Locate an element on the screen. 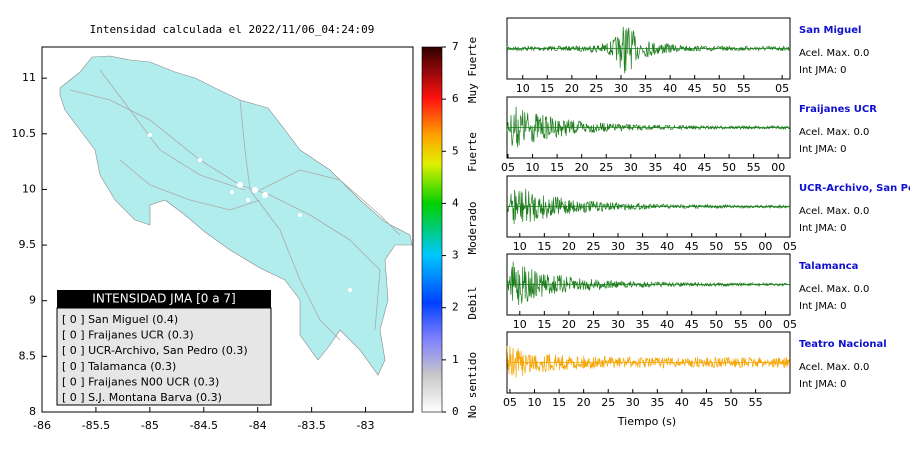 The image size is (910, 460). y-tick-label: 9.5 is located at coordinates (28, 244).